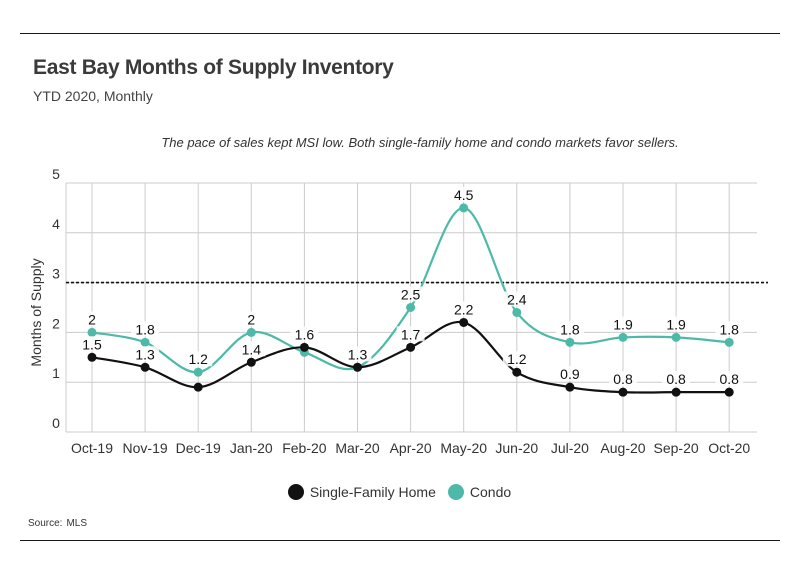  What do you see at coordinates (729, 448) in the screenshot?
I see `x-tick-label: Oct-20` at bounding box center [729, 448].